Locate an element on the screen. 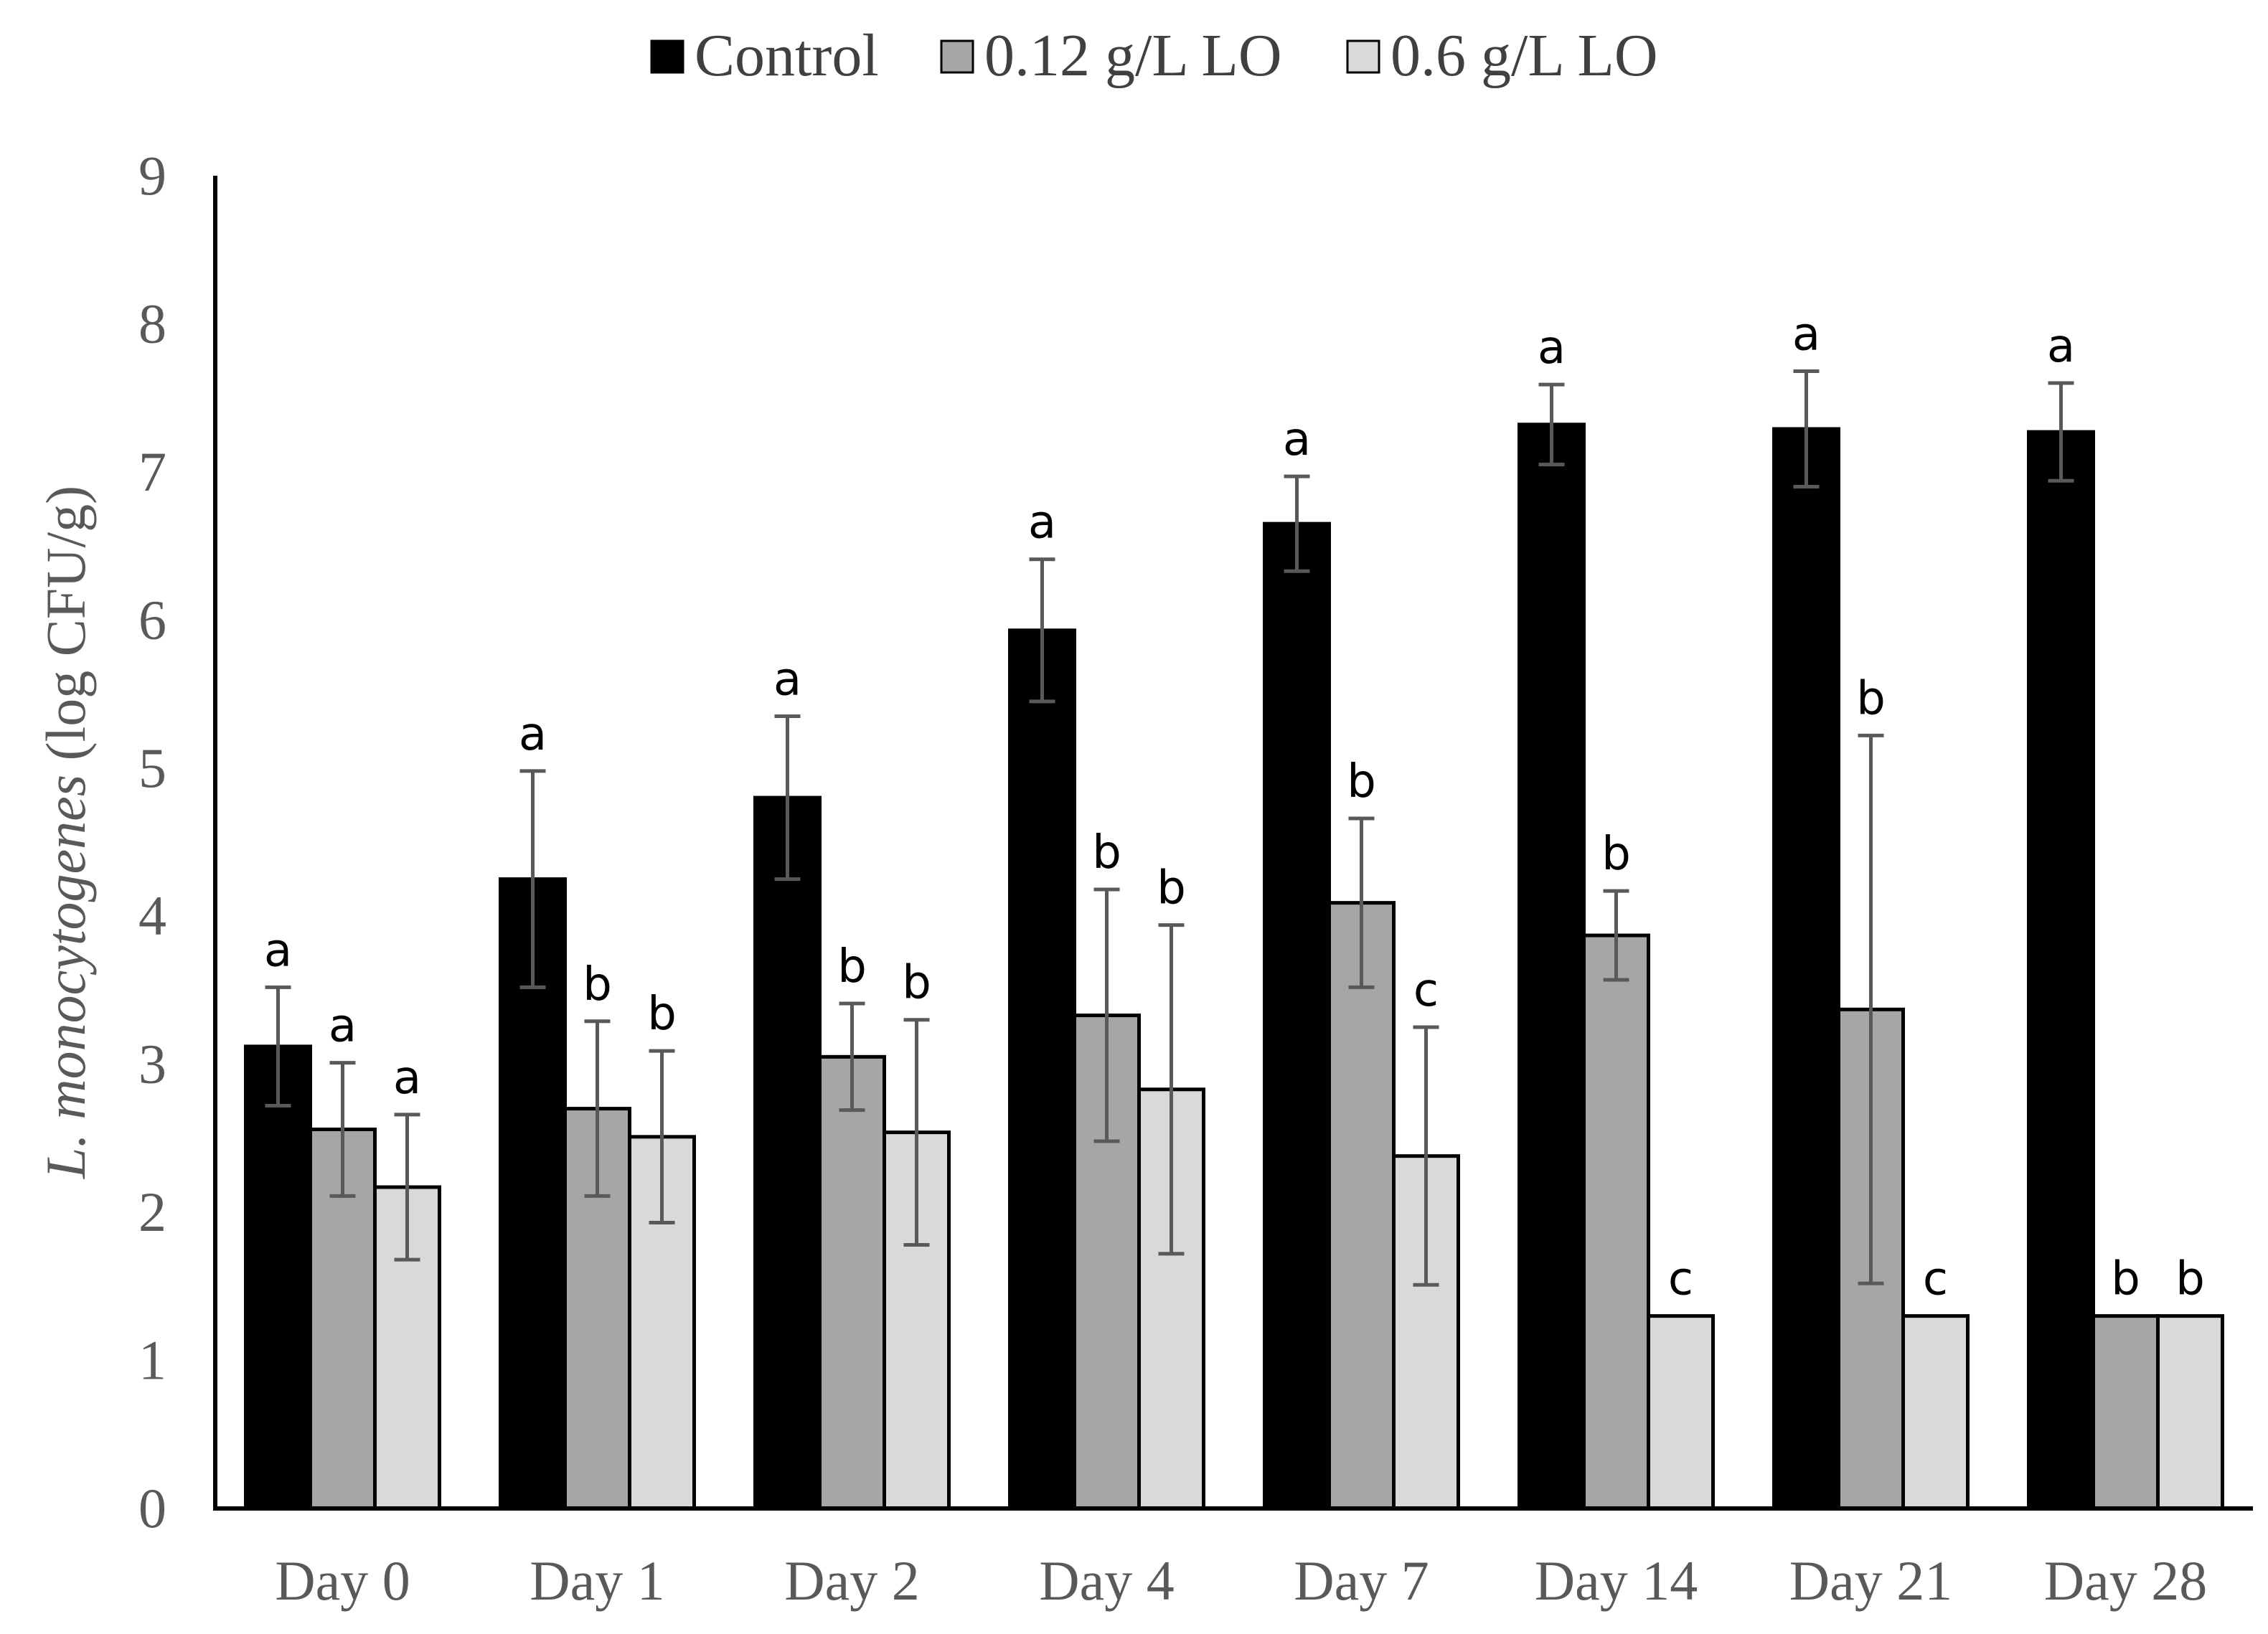 This screenshot has height=1634, width=2268. y-axis-ticks: 0 1 2 3 4 5 6 7 8 9 is located at coordinates (152, 841).